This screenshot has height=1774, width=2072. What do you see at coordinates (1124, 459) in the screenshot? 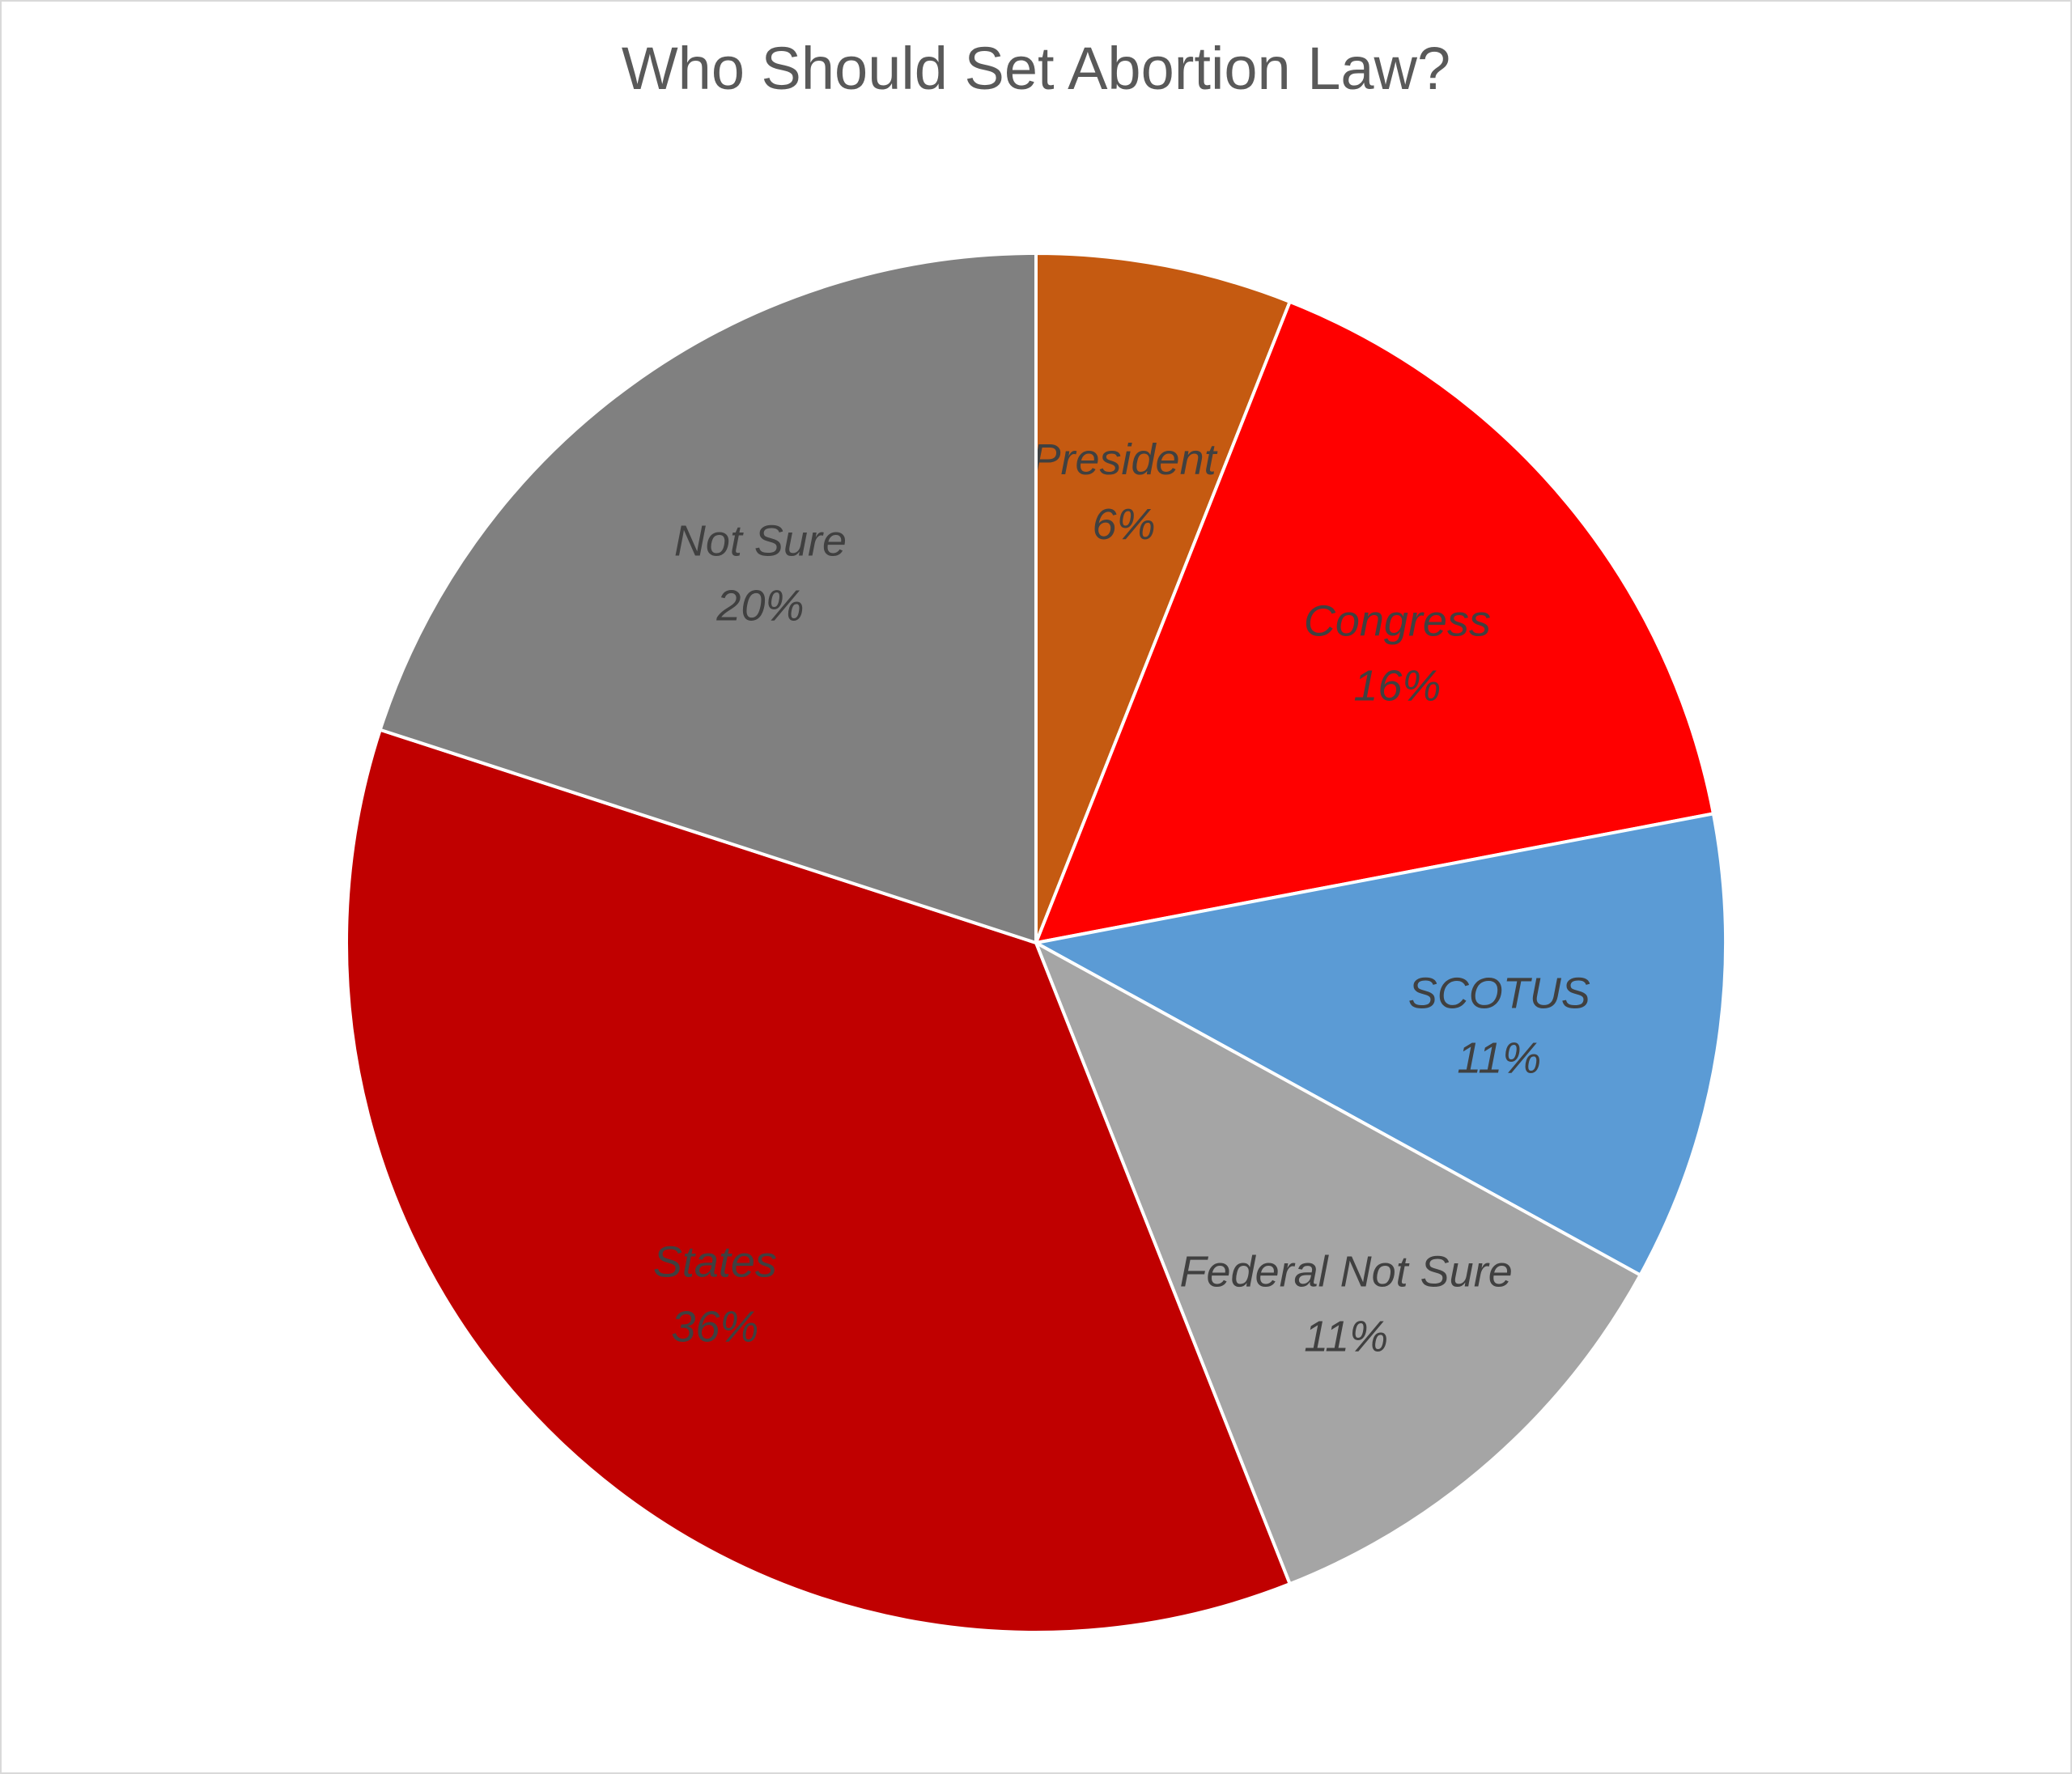
I see `slice-label-president: President` at bounding box center [1124, 459].